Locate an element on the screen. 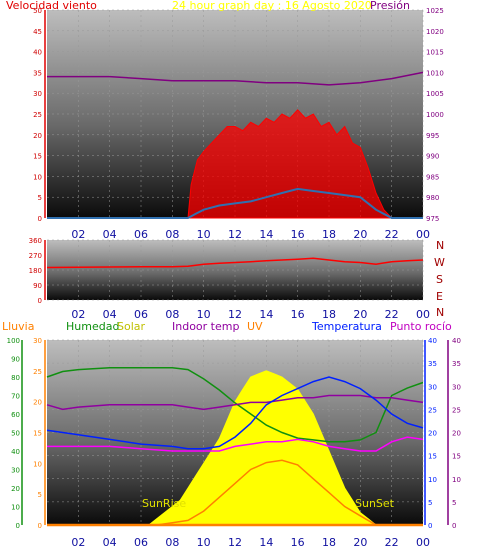  mid-tick-4: 0 is located at coordinates (40, 301).